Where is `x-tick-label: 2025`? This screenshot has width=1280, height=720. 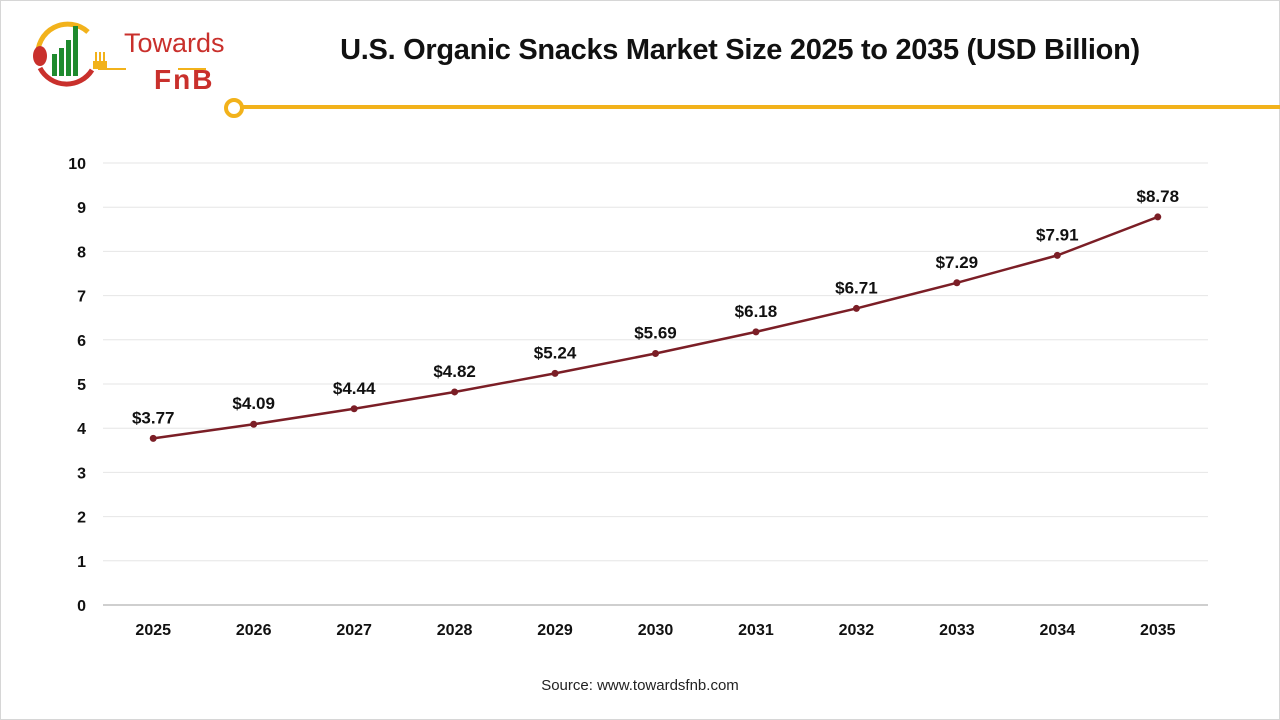
x-tick-label: 2025 is located at coordinates (153, 630).